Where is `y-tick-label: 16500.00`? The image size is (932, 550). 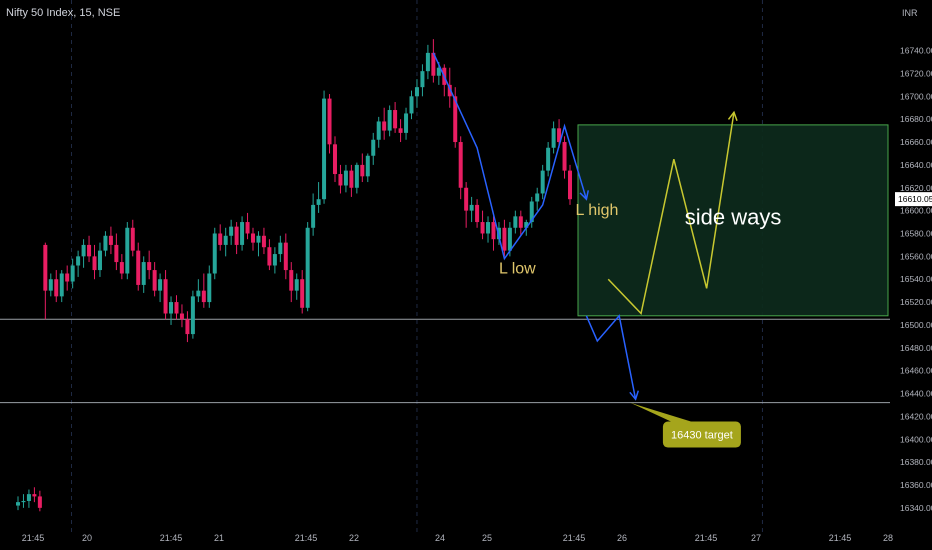
y-tick-label: 16500.00 is located at coordinates (916, 325).